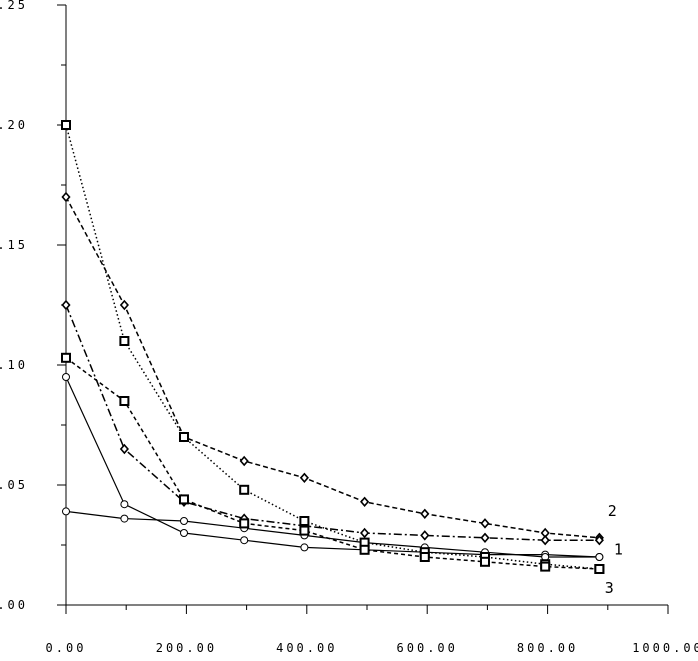 The width and height of the screenshot is (698, 661). What do you see at coordinates (609, 588) in the screenshot?
I see `curve-label-3: 3` at bounding box center [609, 588].